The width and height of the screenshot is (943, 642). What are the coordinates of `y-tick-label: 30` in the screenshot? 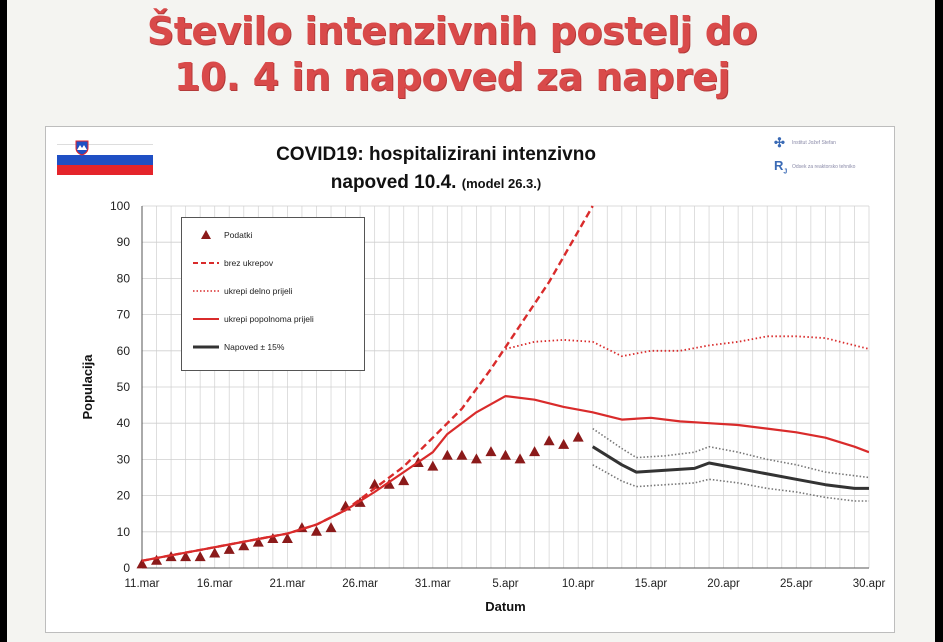 It's located at (124, 459).